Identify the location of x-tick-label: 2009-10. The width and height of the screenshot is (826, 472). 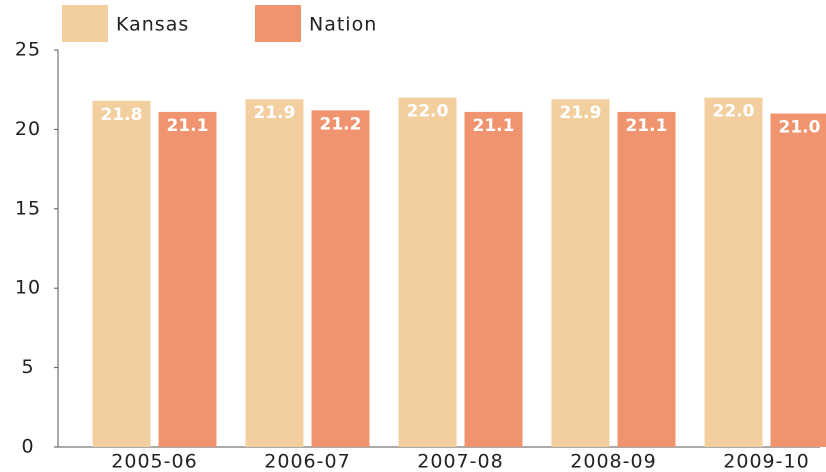
(766, 461).